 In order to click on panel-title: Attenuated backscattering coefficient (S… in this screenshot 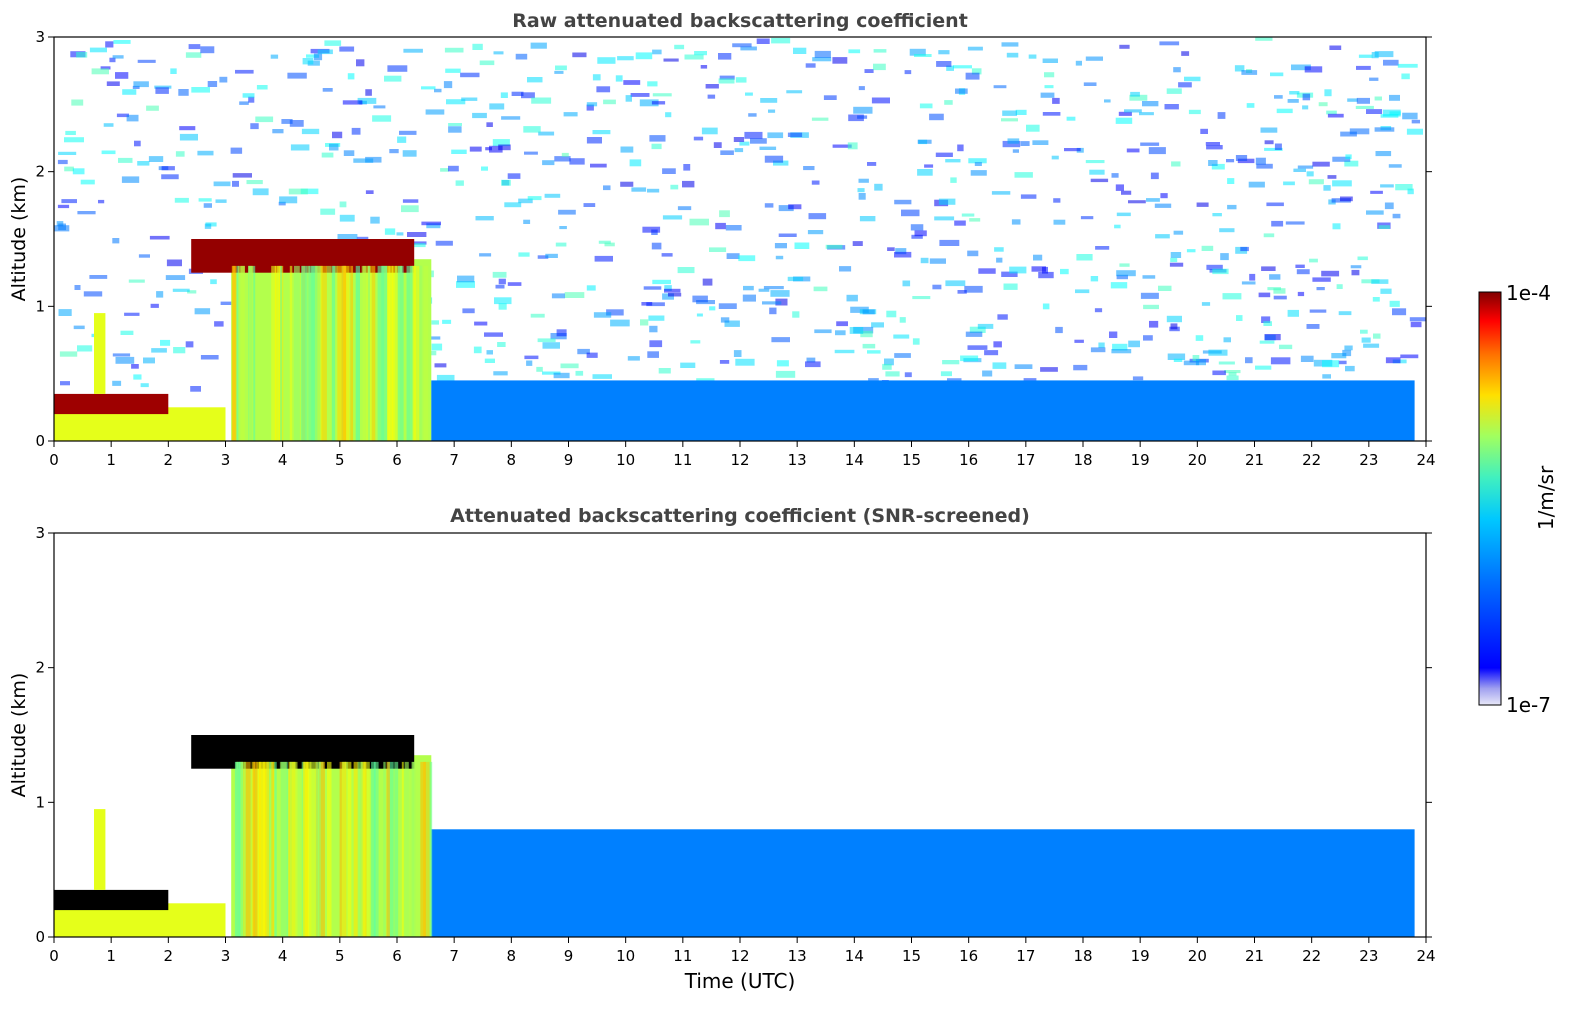, I will do `click(740, 516)`.